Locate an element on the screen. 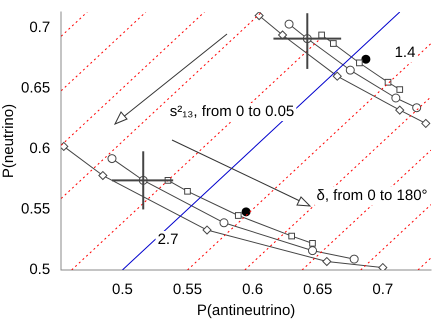  annotation: δ, from 0 to 180° is located at coordinates (372, 195).